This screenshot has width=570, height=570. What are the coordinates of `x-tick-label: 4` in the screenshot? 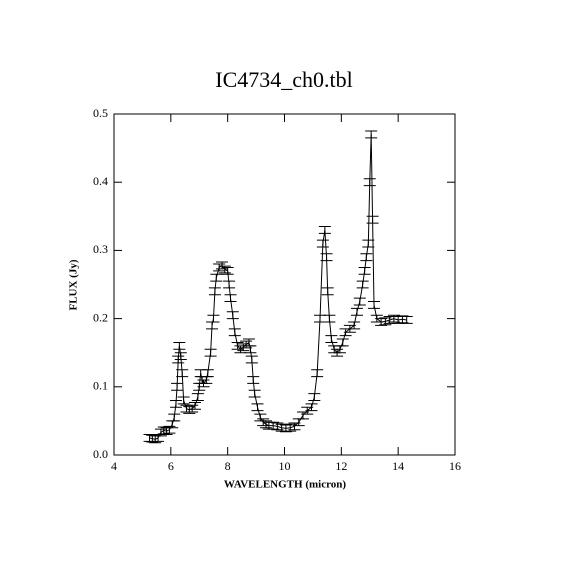 It's located at (114, 466).